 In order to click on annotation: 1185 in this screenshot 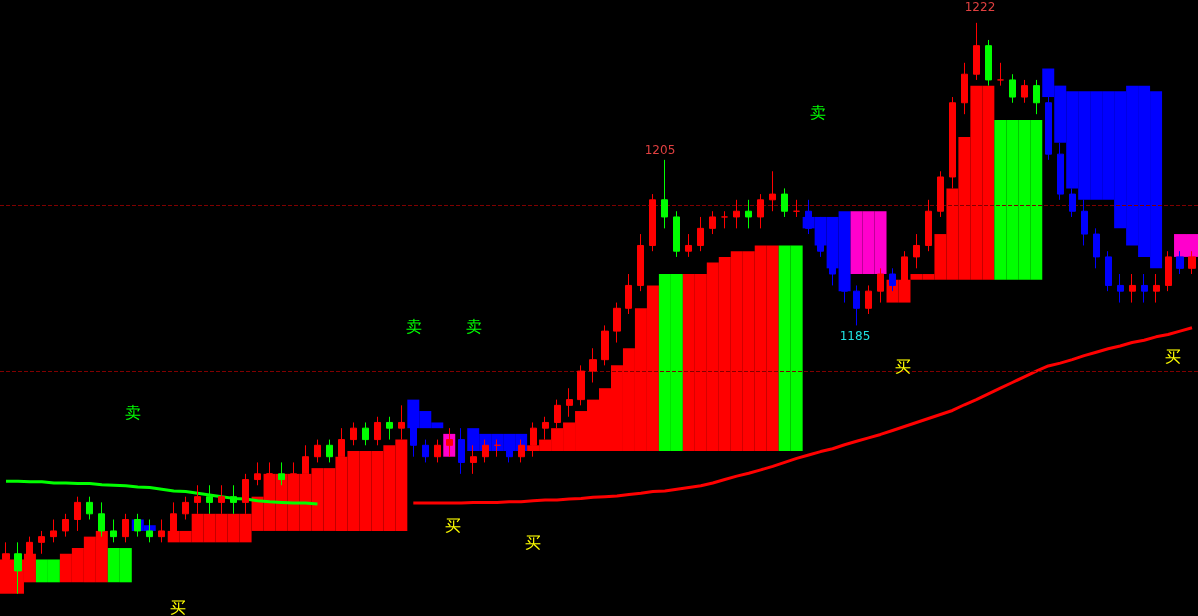, I will do `click(855, 336)`.